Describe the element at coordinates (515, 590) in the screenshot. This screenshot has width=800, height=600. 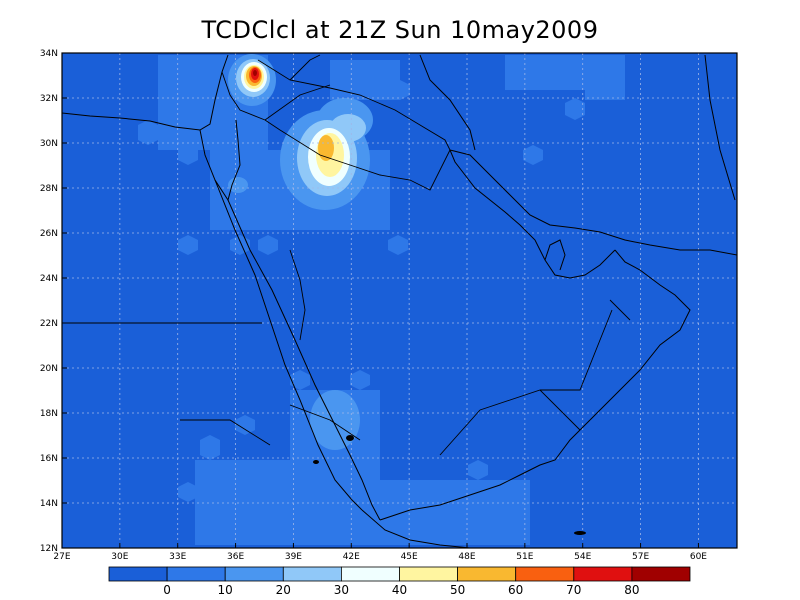
I see `colorbar-label: 60` at that location.